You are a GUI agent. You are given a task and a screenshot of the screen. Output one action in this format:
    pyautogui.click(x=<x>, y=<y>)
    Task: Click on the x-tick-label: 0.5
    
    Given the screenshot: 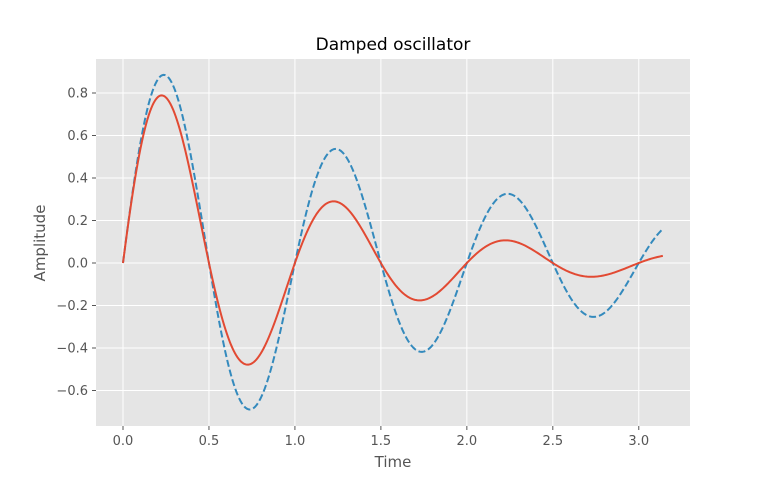 What is the action you would take?
    pyautogui.click(x=209, y=441)
    